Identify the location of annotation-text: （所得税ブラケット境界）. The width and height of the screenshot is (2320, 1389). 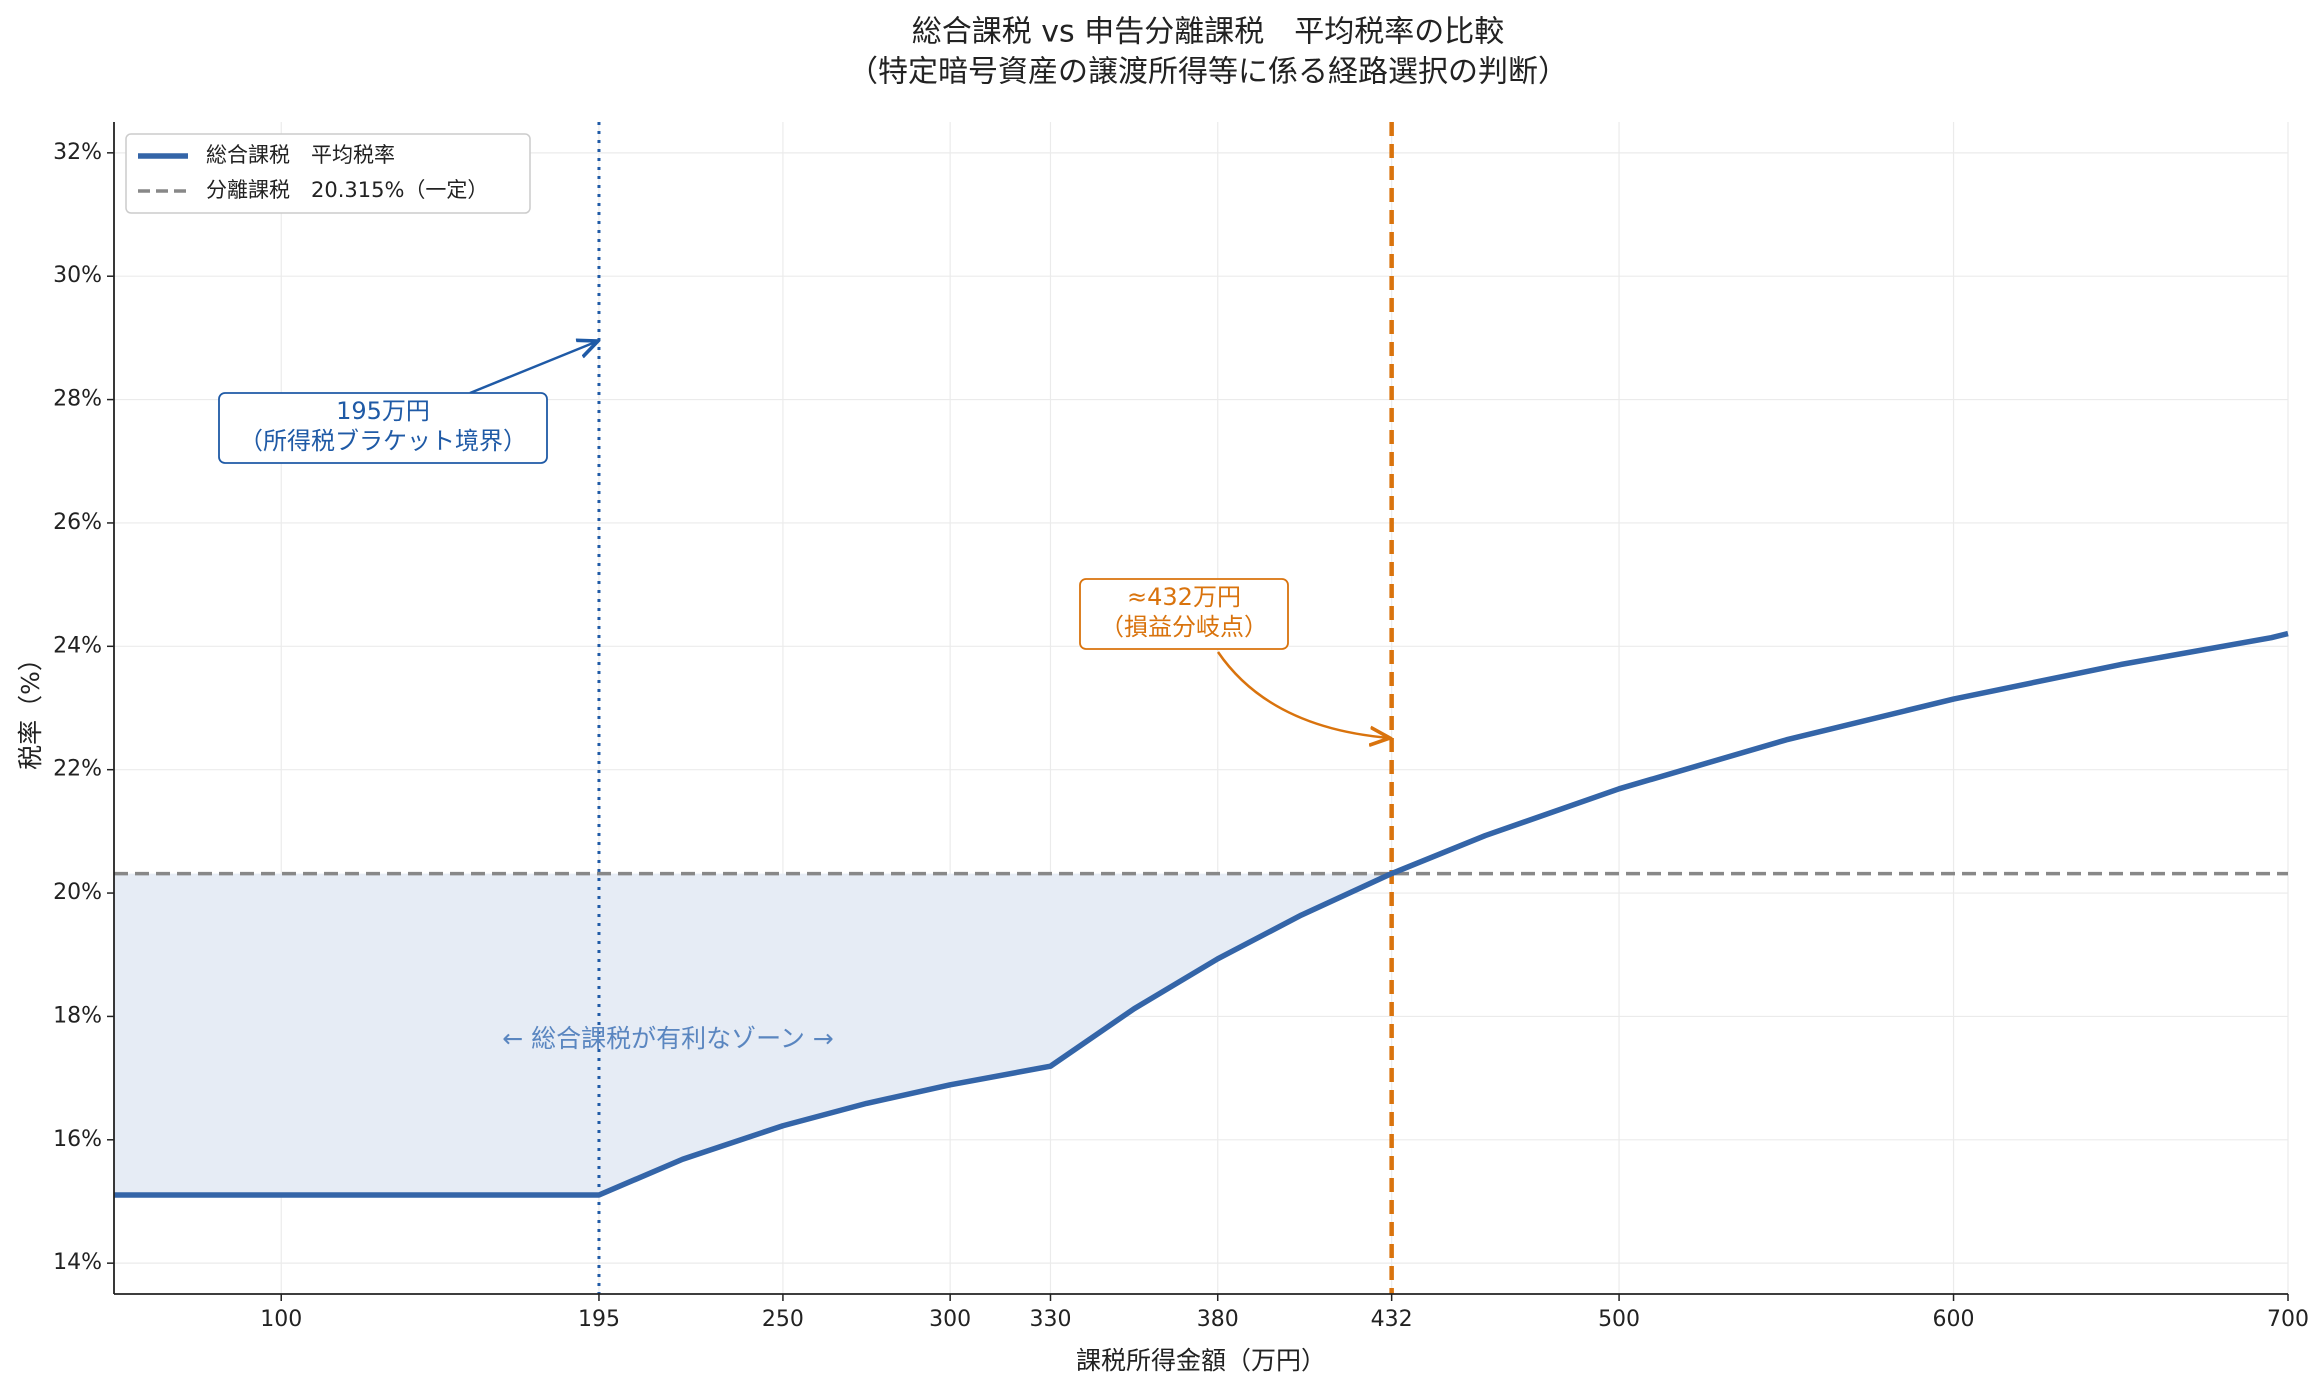
(383, 441).